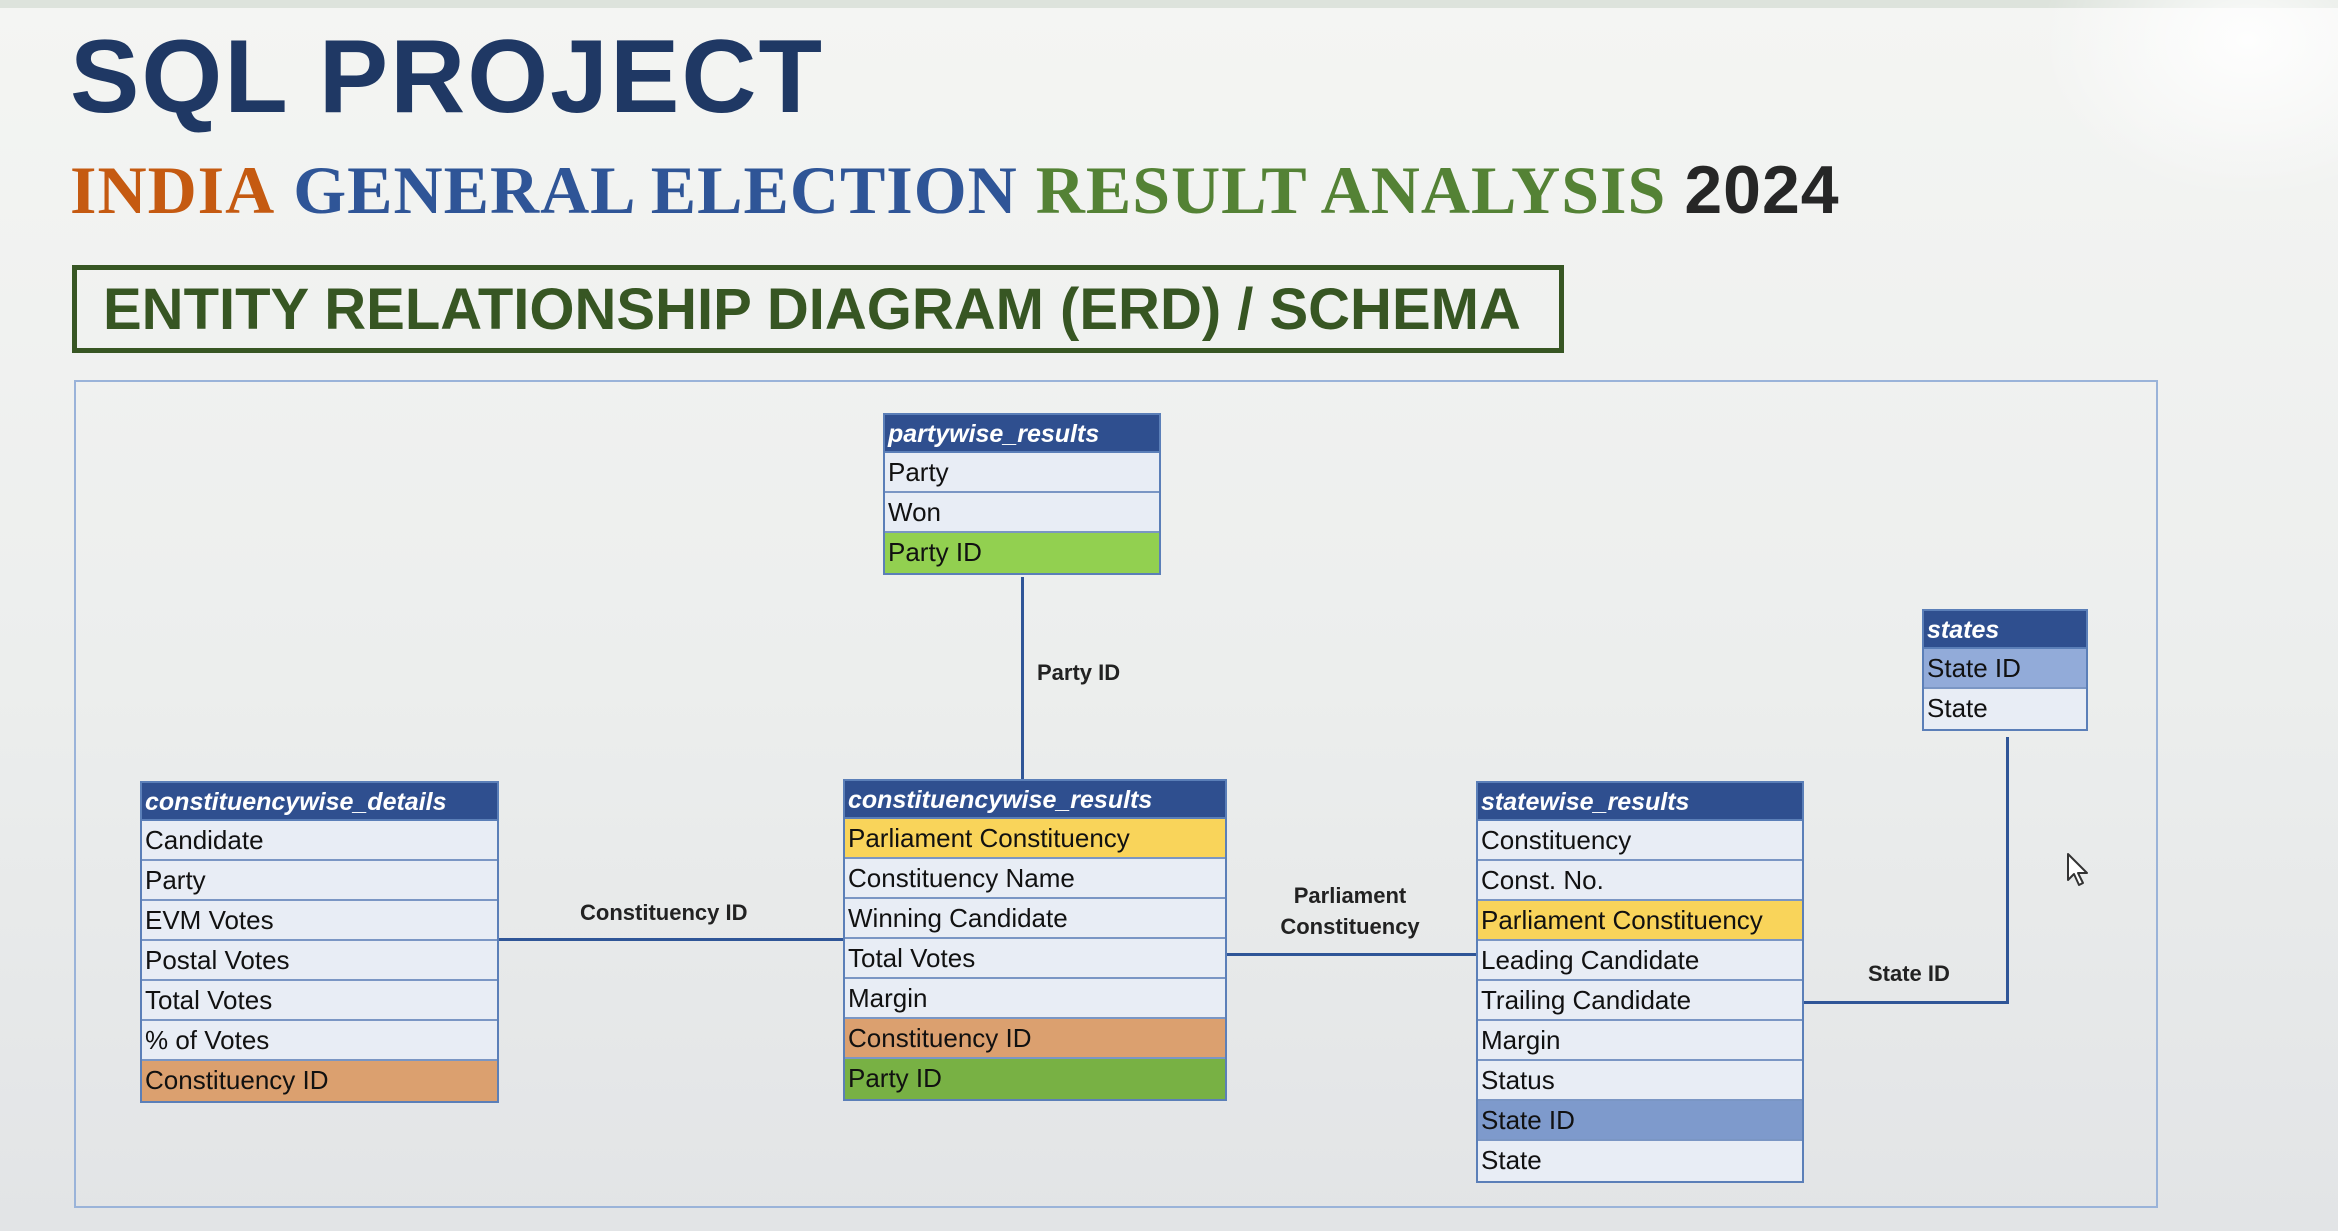  Describe the element at coordinates (319, 841) in the screenshot. I see `field-candidate: Candidate` at that location.